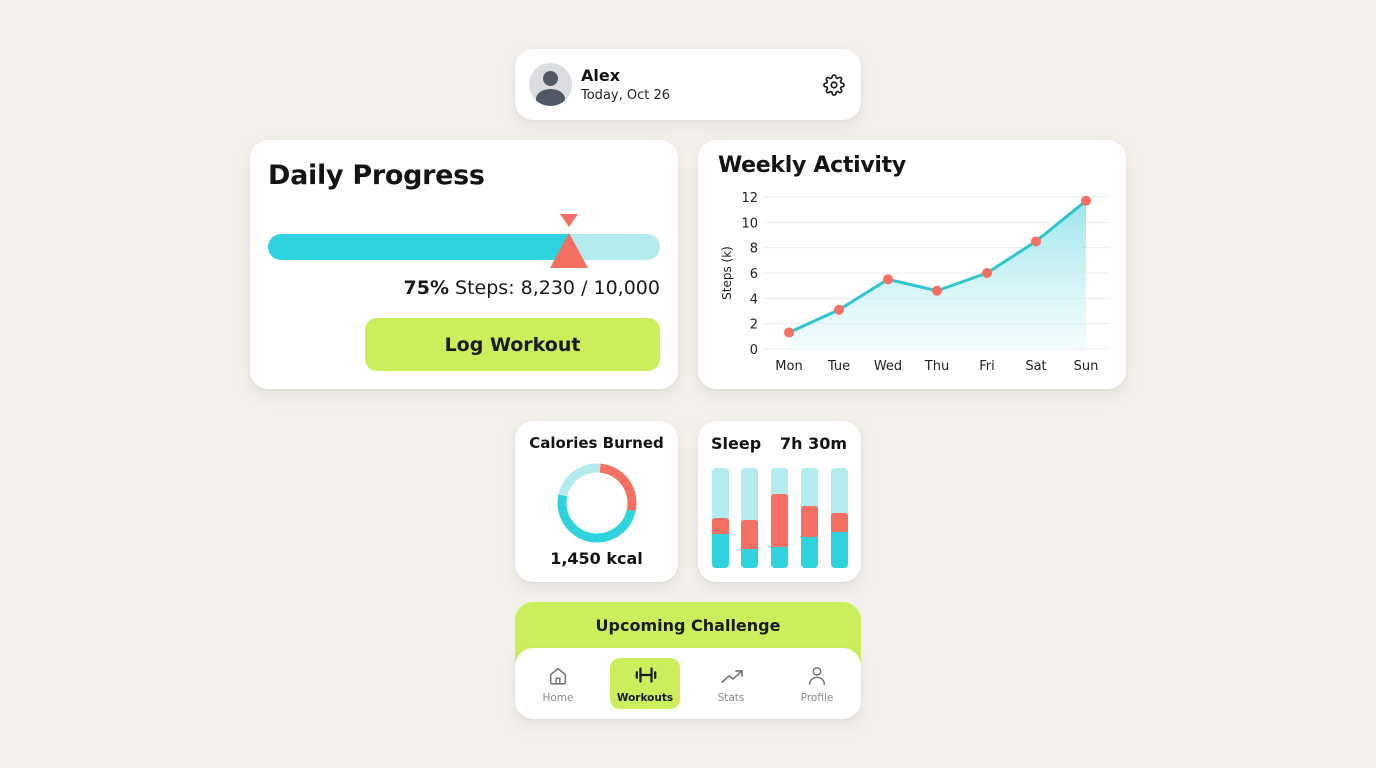 The height and width of the screenshot is (768, 1376). What do you see at coordinates (888, 366) in the screenshot?
I see `x-tick-label: Wed` at bounding box center [888, 366].